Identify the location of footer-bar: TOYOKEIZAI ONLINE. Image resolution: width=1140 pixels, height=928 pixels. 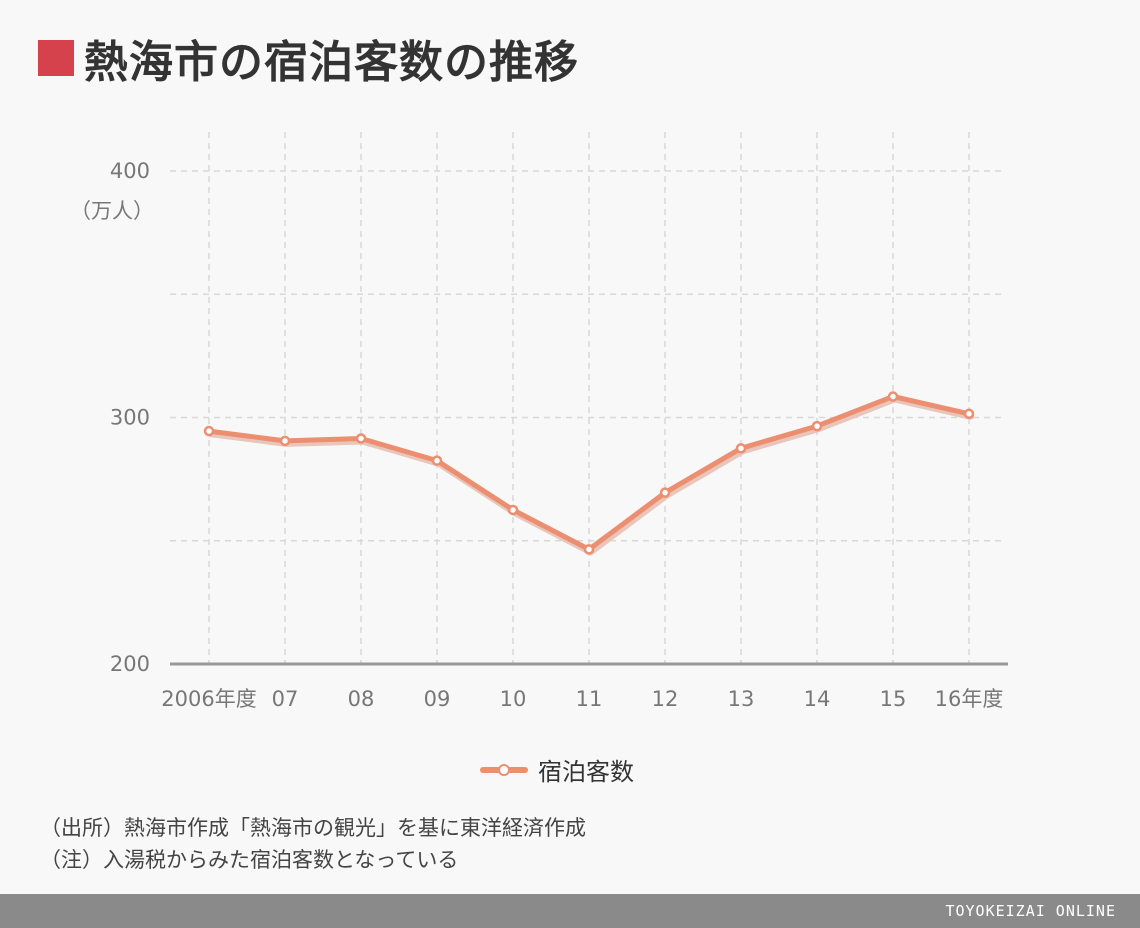
(570, 911).